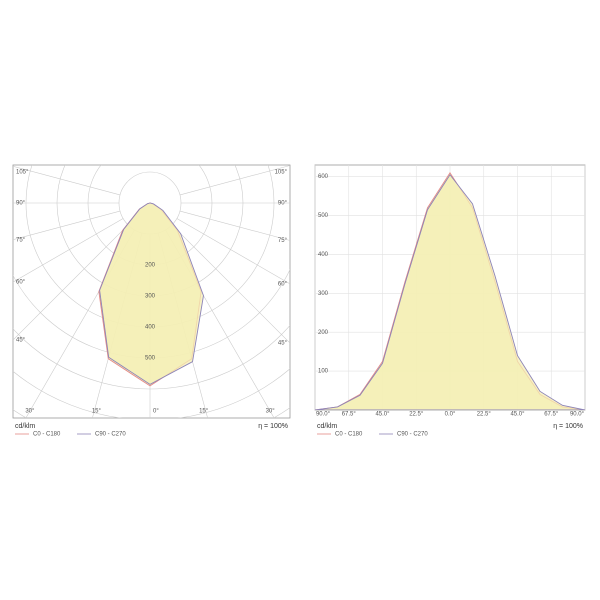 The height and width of the screenshot is (600, 600). Describe the element at coordinates (323, 333) in the screenshot. I see `y-tick-label: 200` at that location.